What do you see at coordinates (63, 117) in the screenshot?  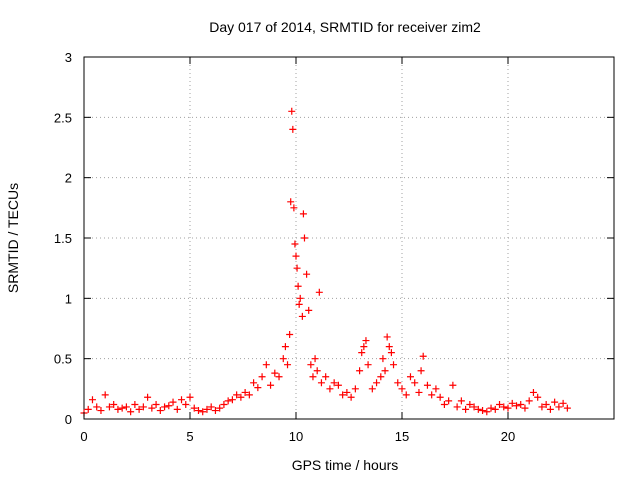 I see `y-tick-label: 2.5` at bounding box center [63, 117].